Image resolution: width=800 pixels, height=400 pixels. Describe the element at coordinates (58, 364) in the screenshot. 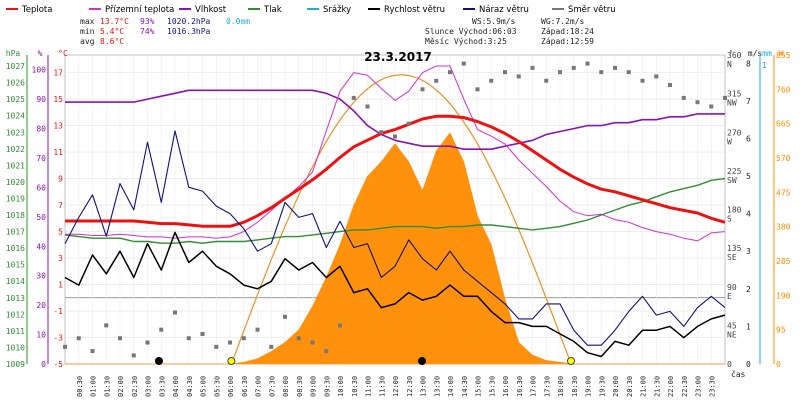

I see `celsius-tick-label: -5` at that location.